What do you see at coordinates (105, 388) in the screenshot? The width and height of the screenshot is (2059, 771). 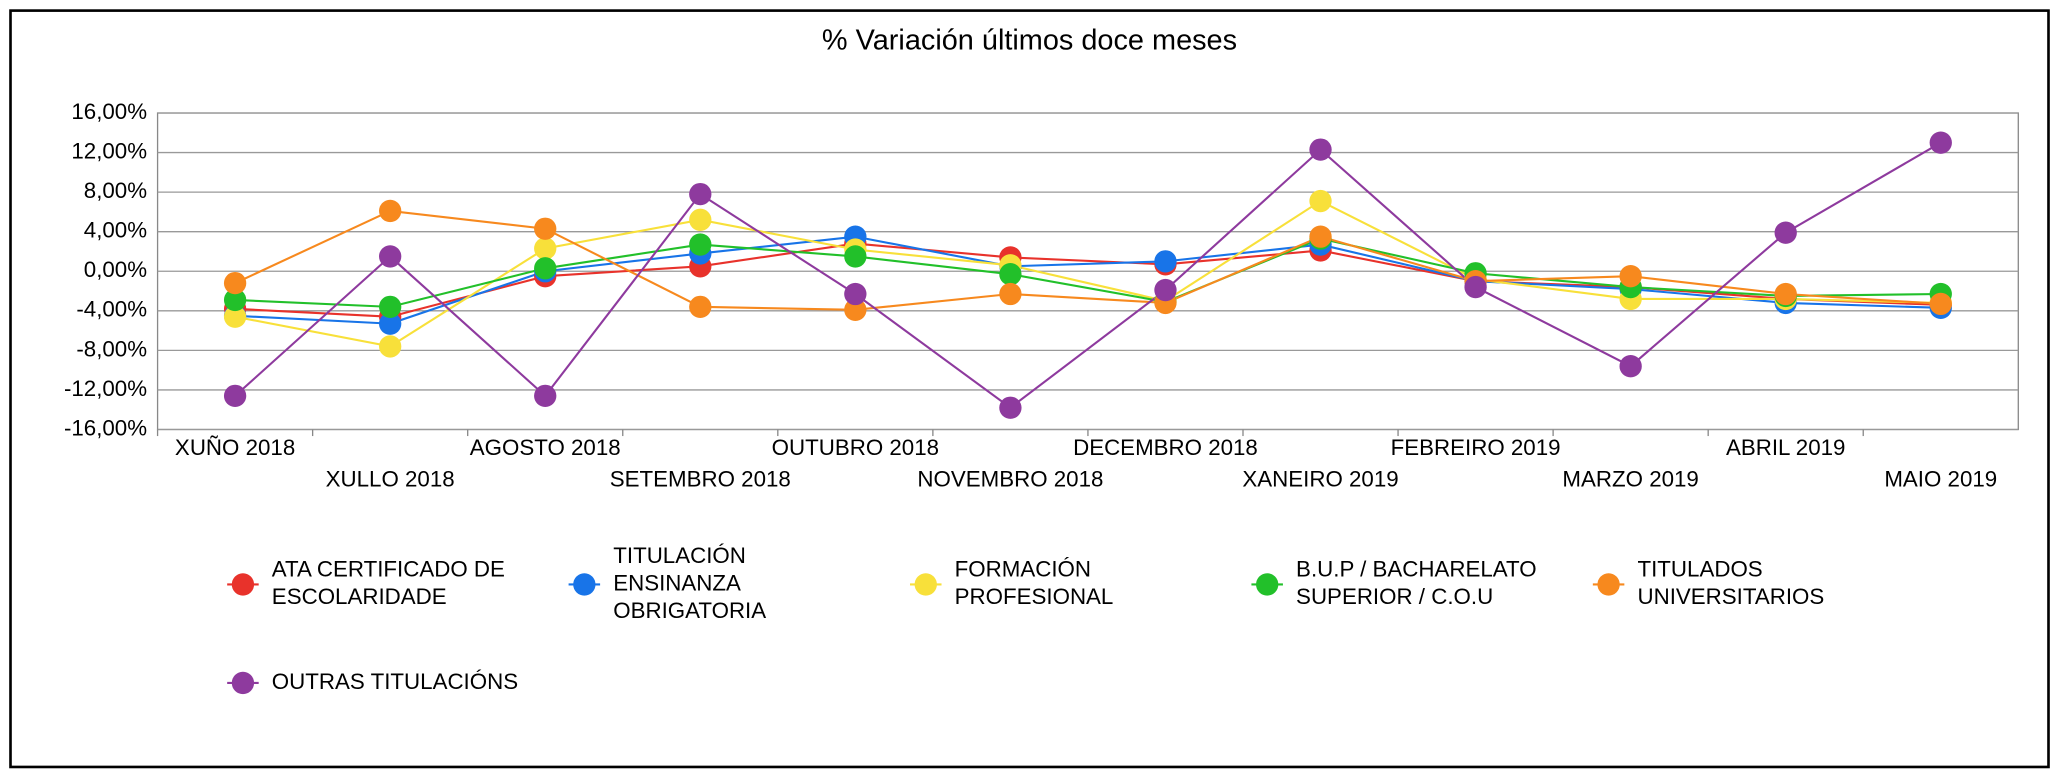 I see `y-tick-label: -12,00%` at bounding box center [105, 388].